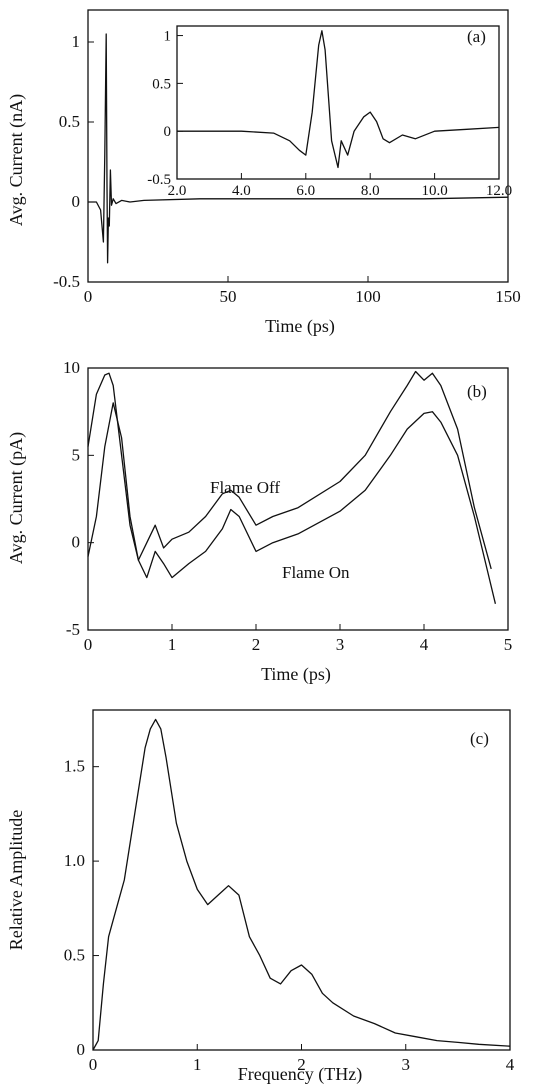 Image resolution: width=533 pixels, height=1086 pixels. I want to click on panel-b-ytick-label: 5, so click(76, 454).